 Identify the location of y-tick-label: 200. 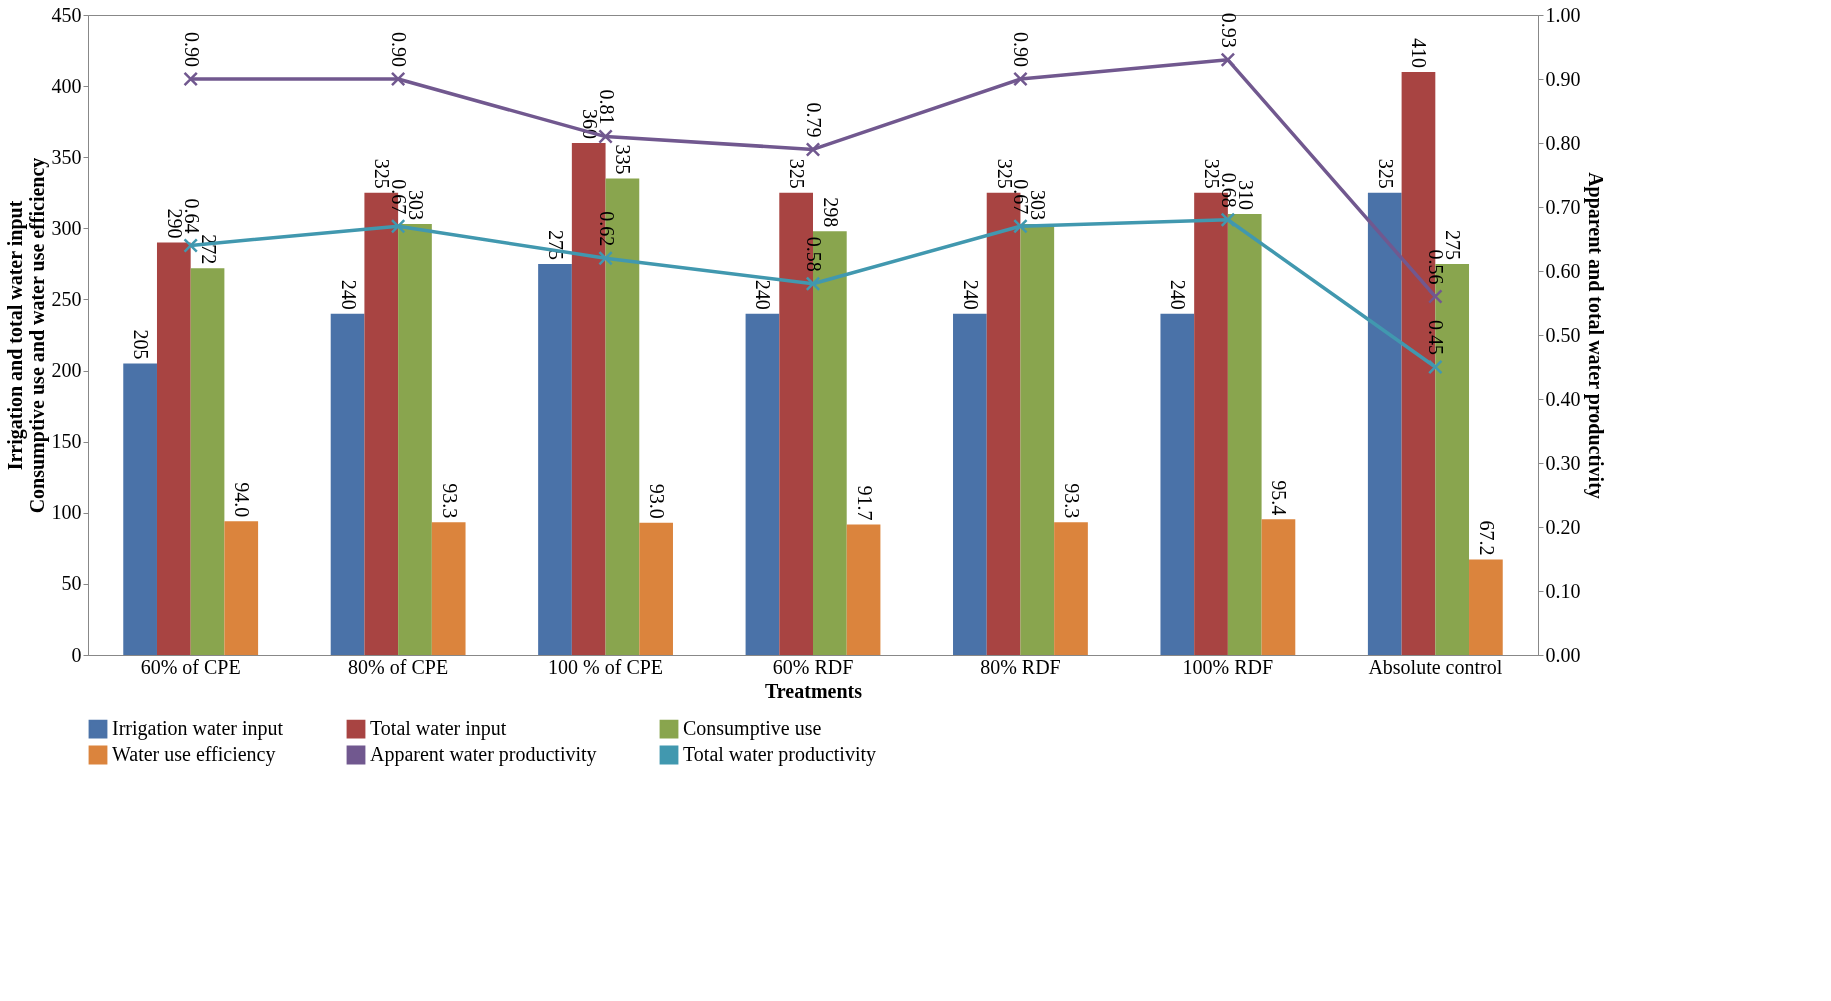
(66, 370).